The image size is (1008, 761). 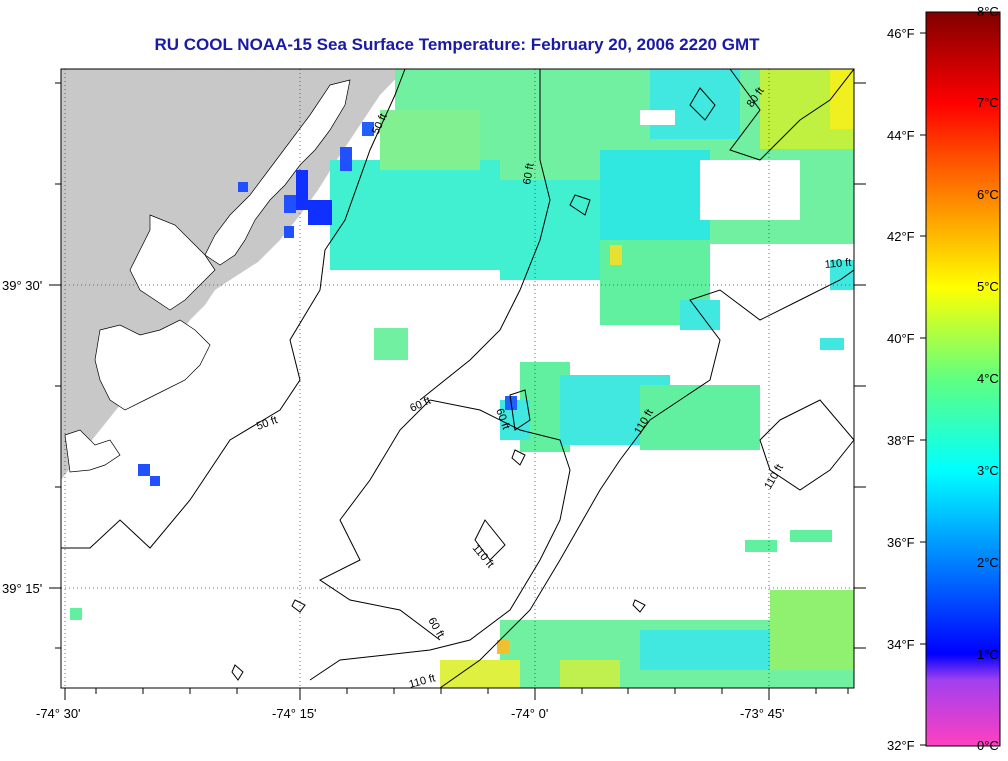 I want to click on colorbar-ticks, so click(x=923, y=389).